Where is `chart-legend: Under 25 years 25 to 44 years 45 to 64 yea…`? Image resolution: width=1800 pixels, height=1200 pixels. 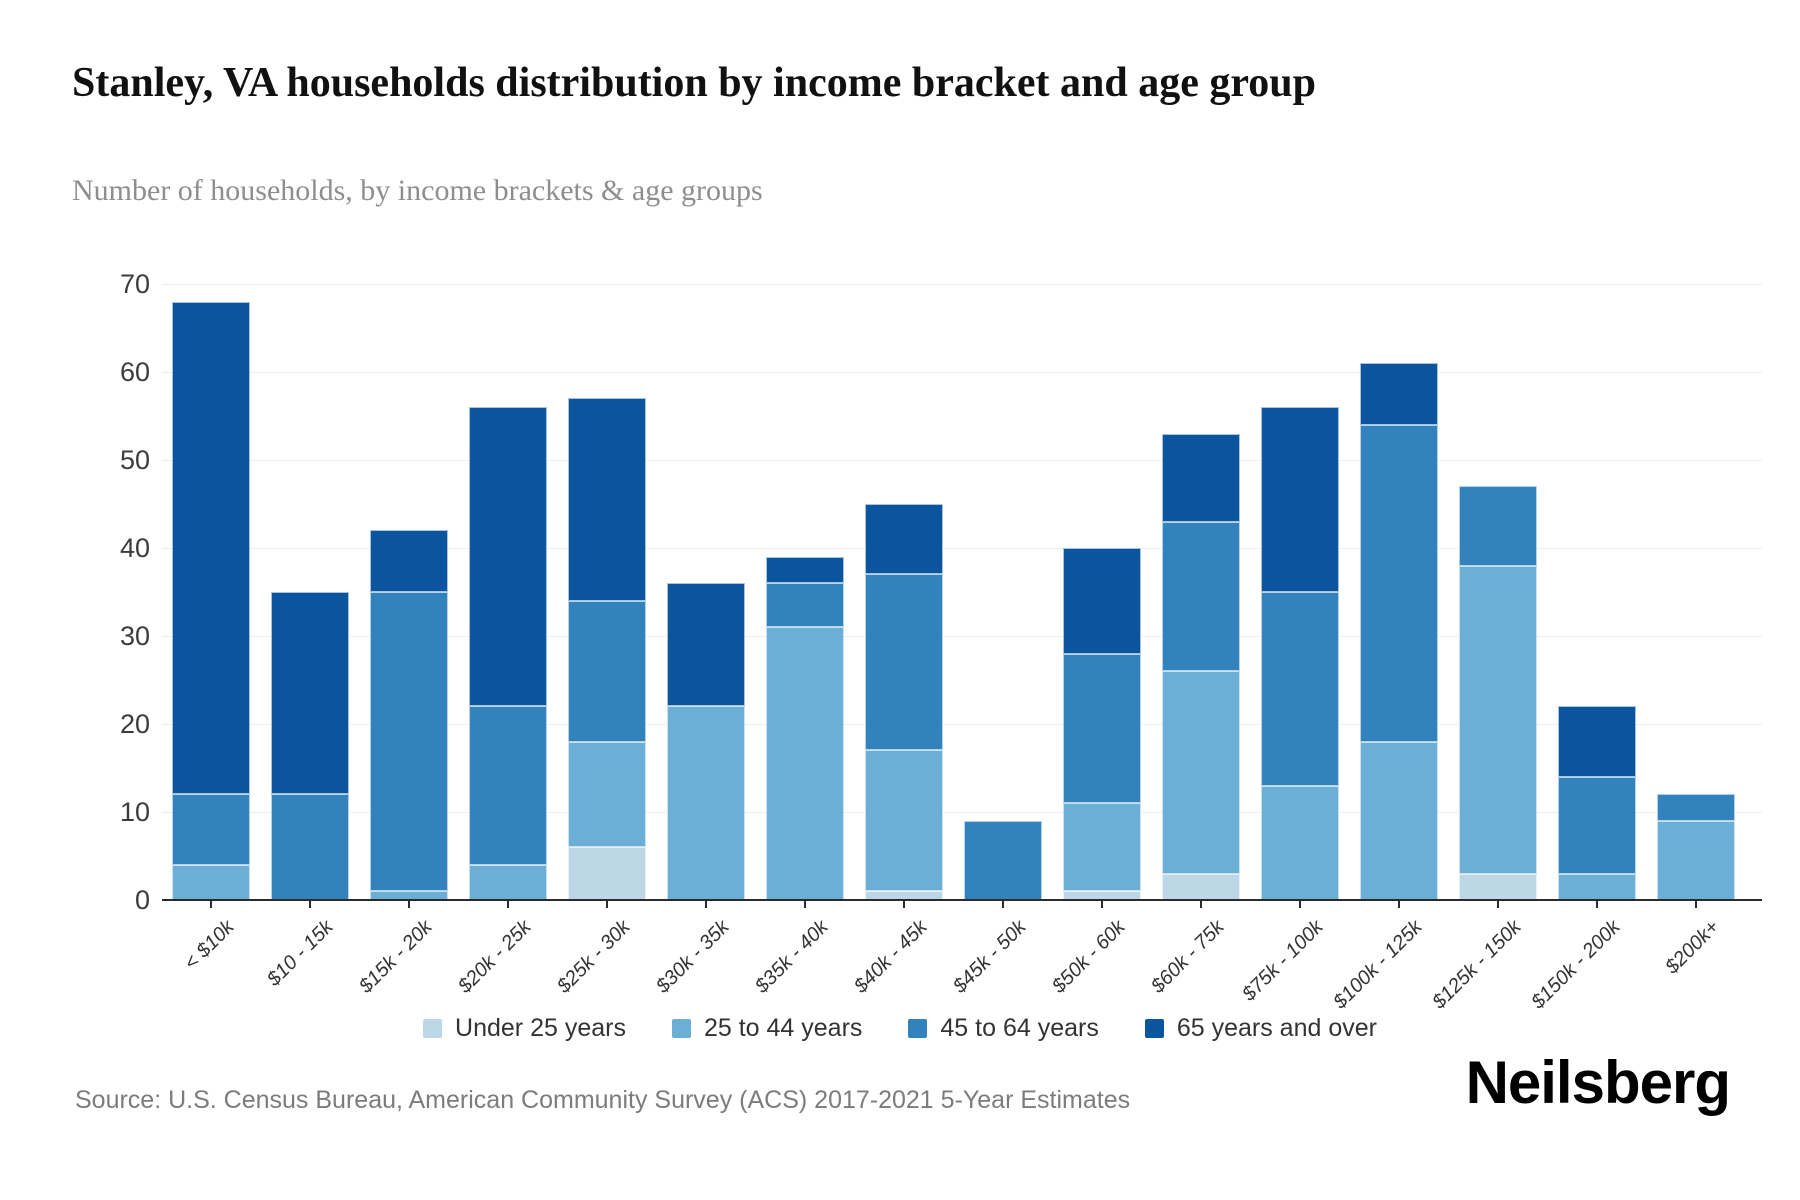 chart-legend: Under 25 years 25 to 44 years 45 to 64 yea… is located at coordinates (900, 1028).